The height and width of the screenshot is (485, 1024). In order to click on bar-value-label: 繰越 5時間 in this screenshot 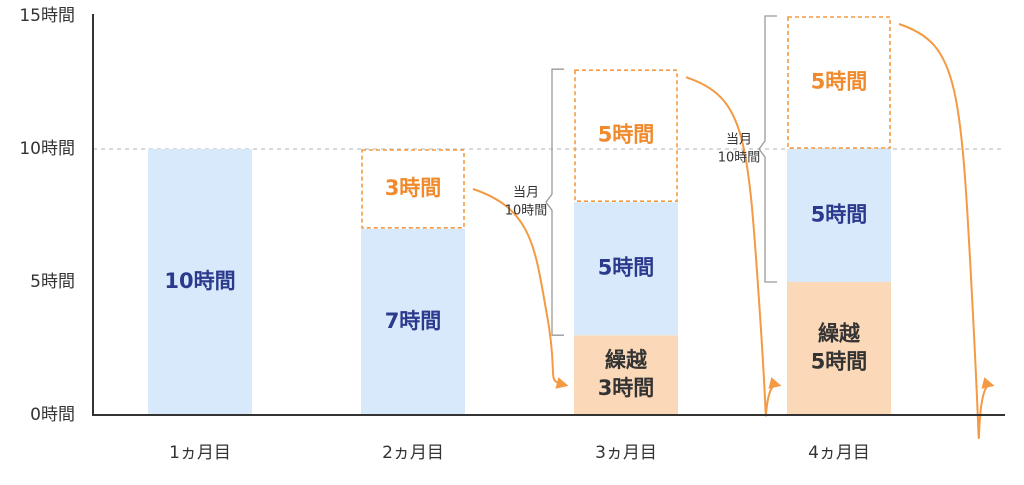, I will do `click(839, 348)`.